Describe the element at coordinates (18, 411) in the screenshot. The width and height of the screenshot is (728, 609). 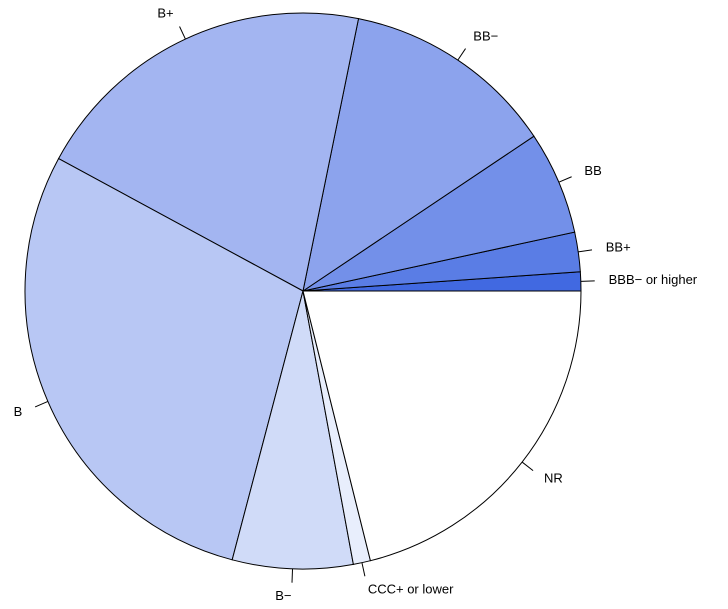
I see `slice-label: B` at that location.